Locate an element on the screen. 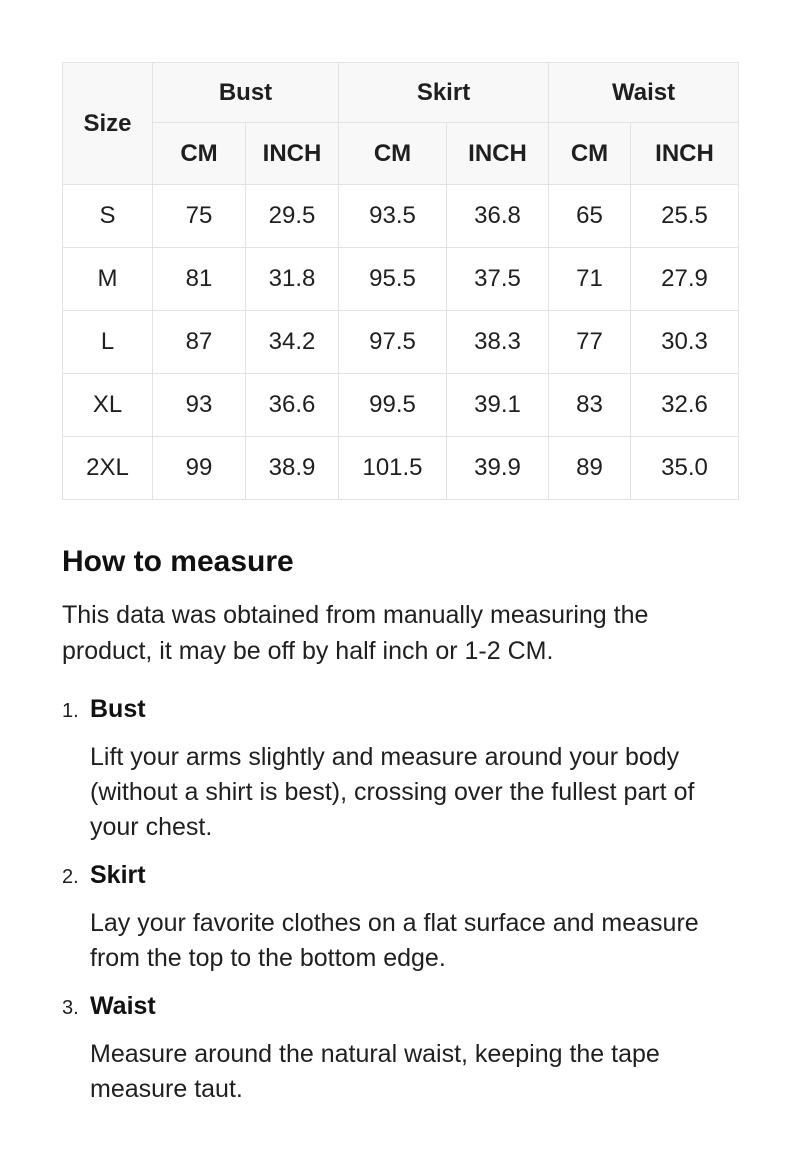  table-cell: 77 is located at coordinates (590, 342).